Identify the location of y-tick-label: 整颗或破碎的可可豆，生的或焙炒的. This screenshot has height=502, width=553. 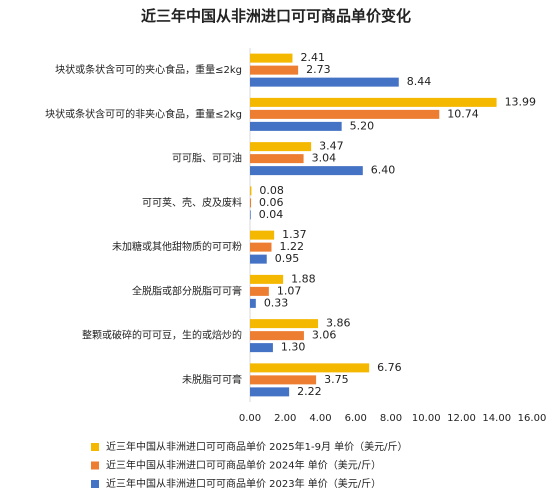
(162, 335).